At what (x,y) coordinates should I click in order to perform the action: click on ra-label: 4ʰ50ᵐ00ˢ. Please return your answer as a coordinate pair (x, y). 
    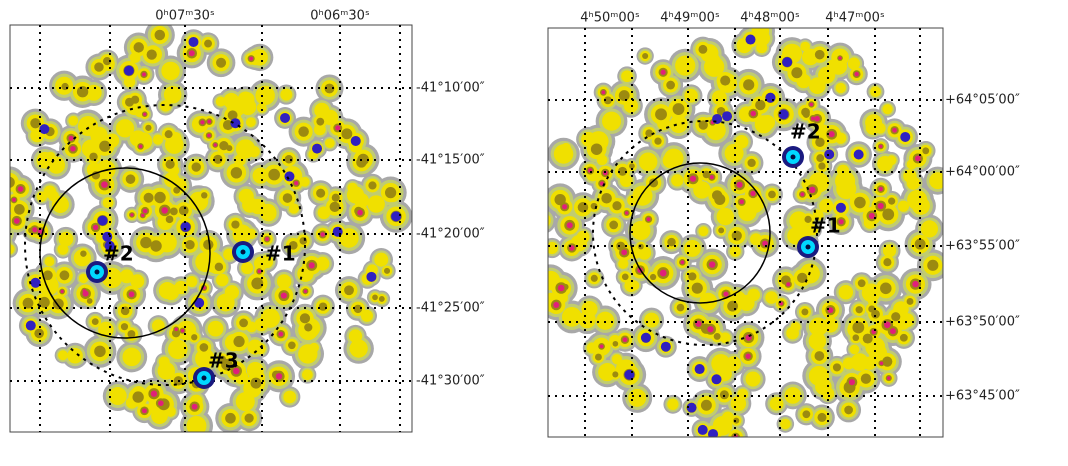
    Looking at the image, I should click on (610, 18).